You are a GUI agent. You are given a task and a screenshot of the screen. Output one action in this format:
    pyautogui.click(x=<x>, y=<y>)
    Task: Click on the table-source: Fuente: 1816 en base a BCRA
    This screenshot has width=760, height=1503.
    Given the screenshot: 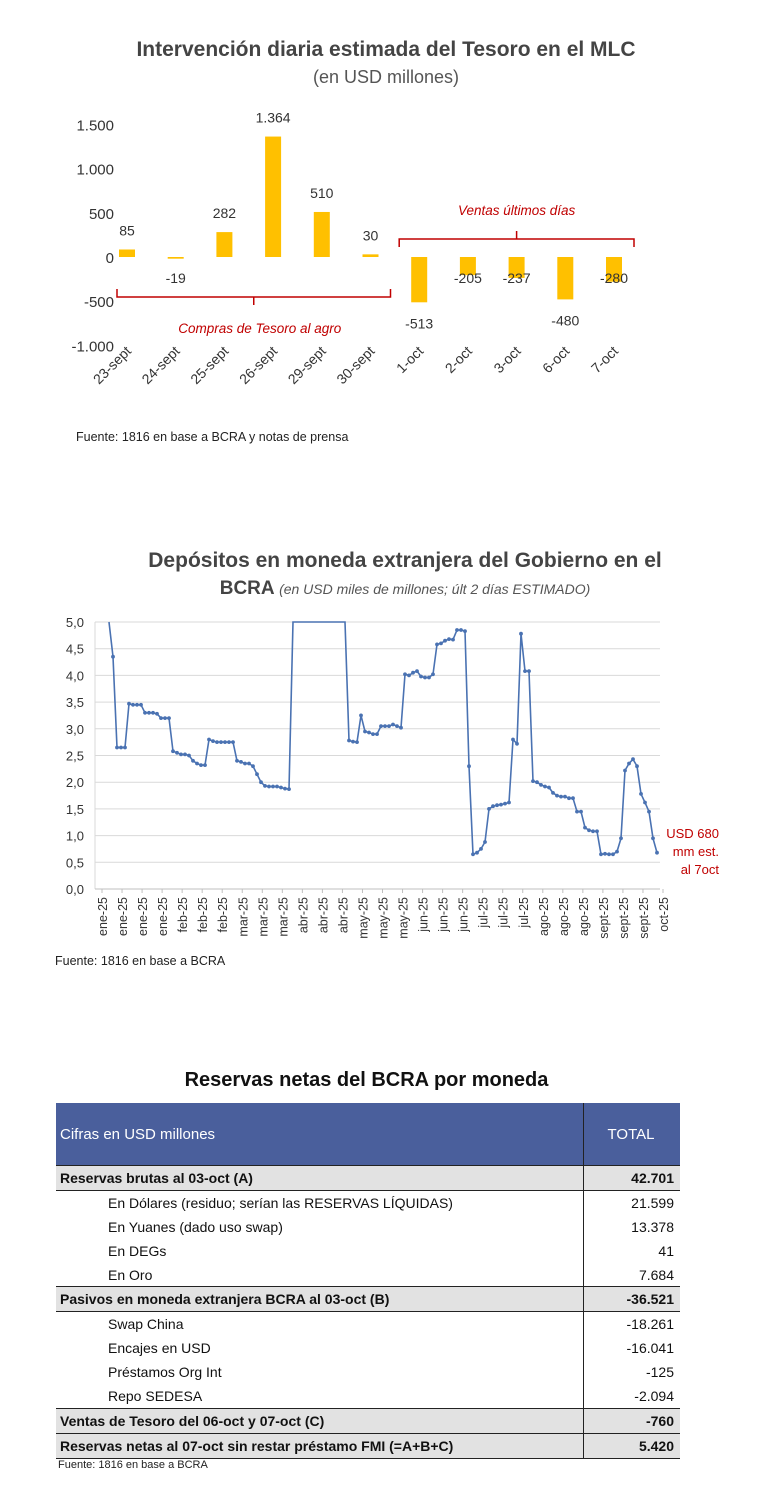 What is the action you would take?
    pyautogui.click(x=133, y=1465)
    